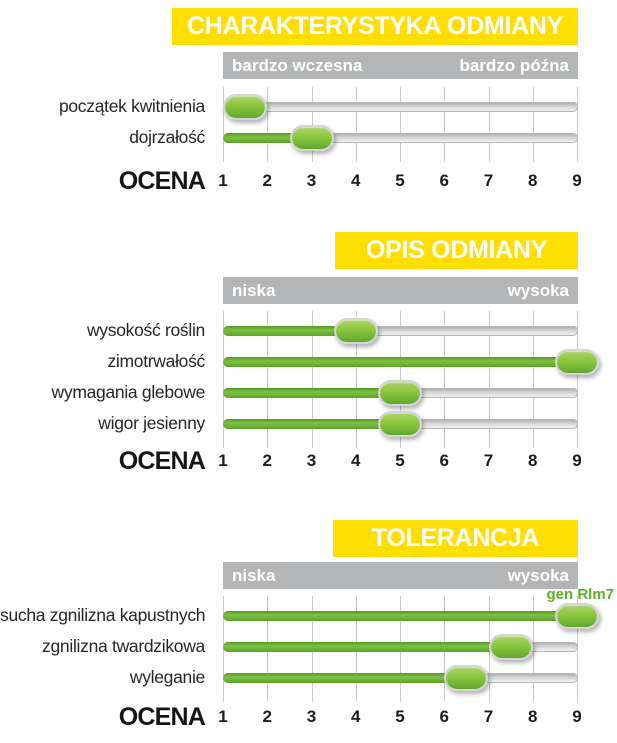 This screenshot has height=743, width=617. I want to click on row-label: sucha zgnilizna kapustnych, so click(103, 615).